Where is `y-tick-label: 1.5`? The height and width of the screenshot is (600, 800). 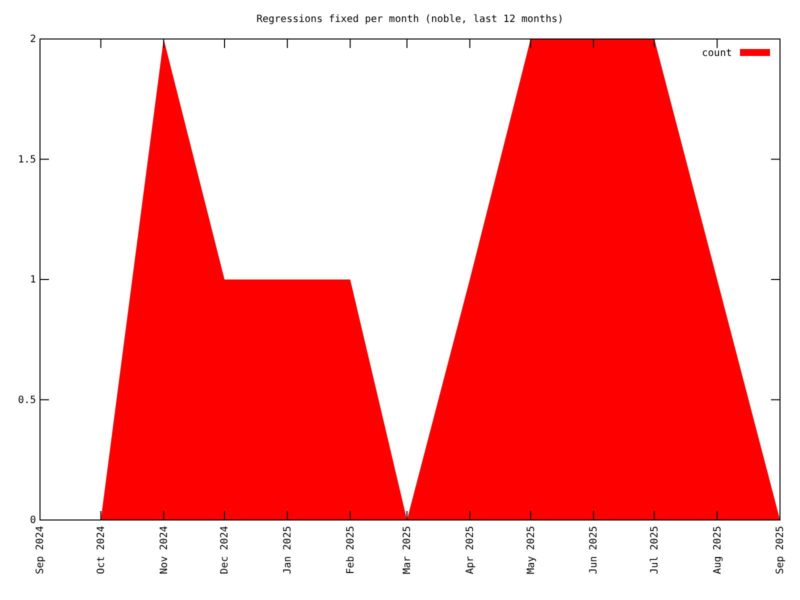 y-tick-label: 1.5 is located at coordinates (27, 160).